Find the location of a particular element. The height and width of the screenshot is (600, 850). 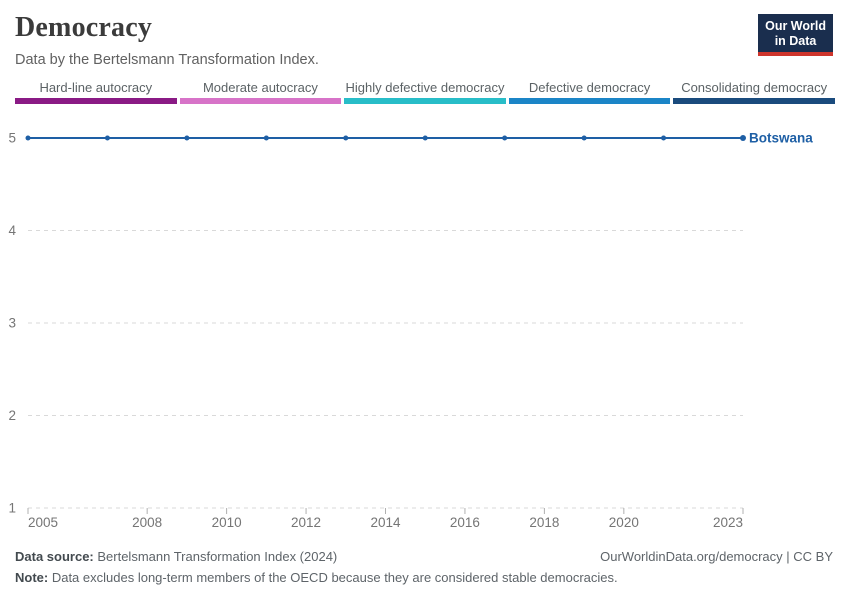

x-axis-label-2018: 2018 is located at coordinates (544, 522).